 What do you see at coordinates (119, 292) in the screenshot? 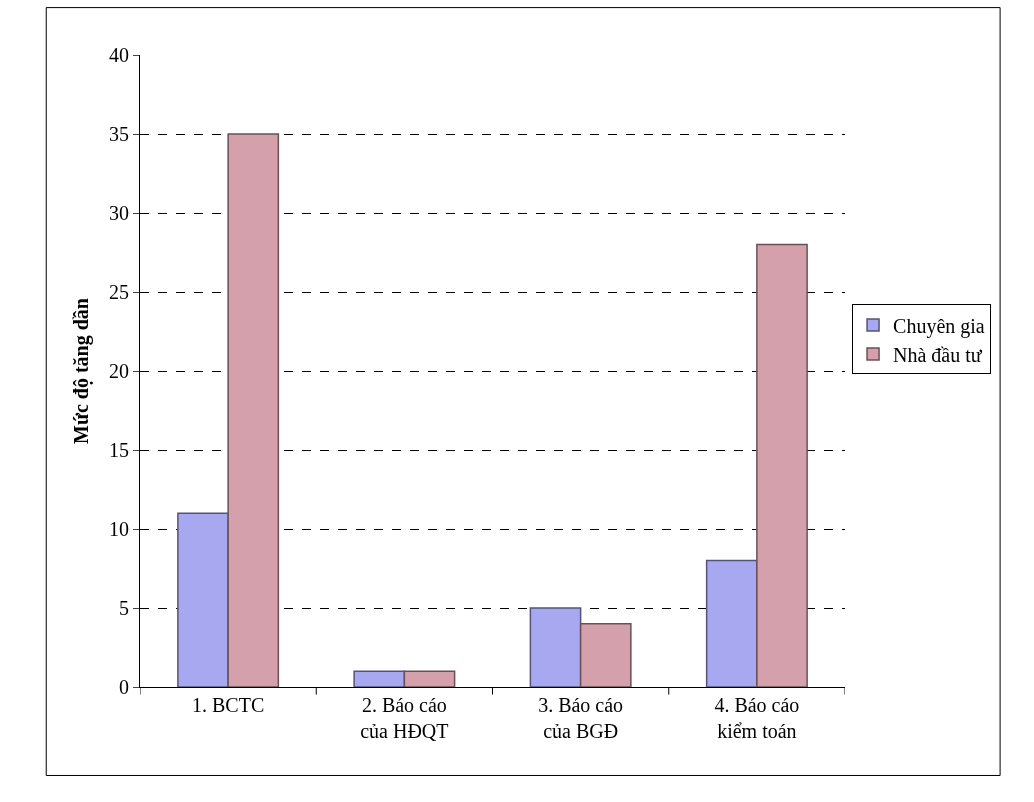
I see `y-tick-label: 25` at bounding box center [119, 292].